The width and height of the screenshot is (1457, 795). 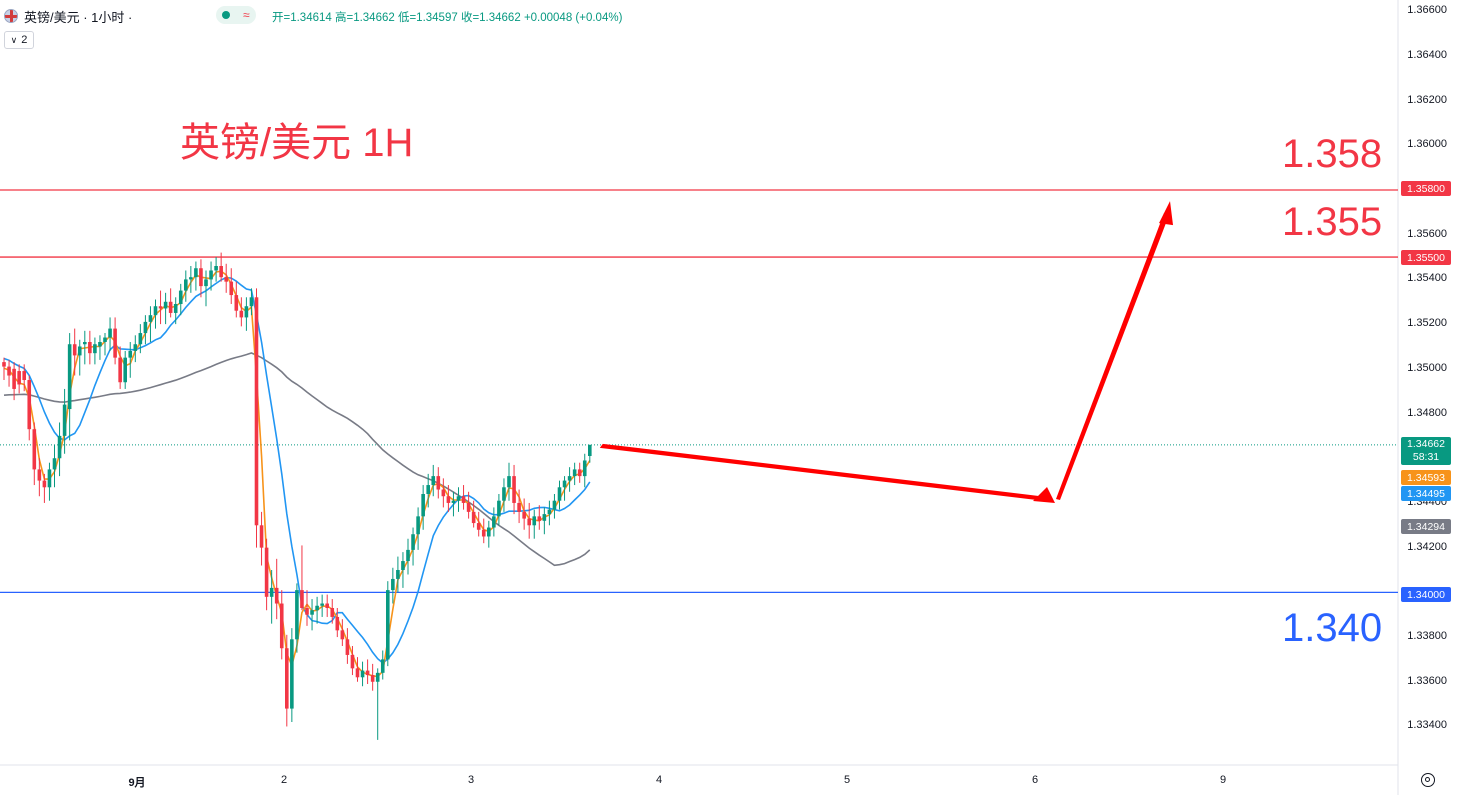 I want to click on ohlc-values: 开=1.34614 高=1.34662 低=1.34597 收=1.34662, so click(x=396, y=18).